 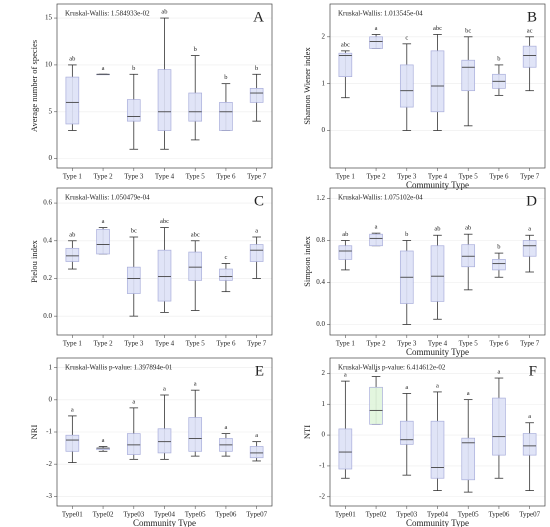 What do you see at coordinates (34, 260) in the screenshot?
I see `y-axis-label: Pielou index` at bounding box center [34, 260].